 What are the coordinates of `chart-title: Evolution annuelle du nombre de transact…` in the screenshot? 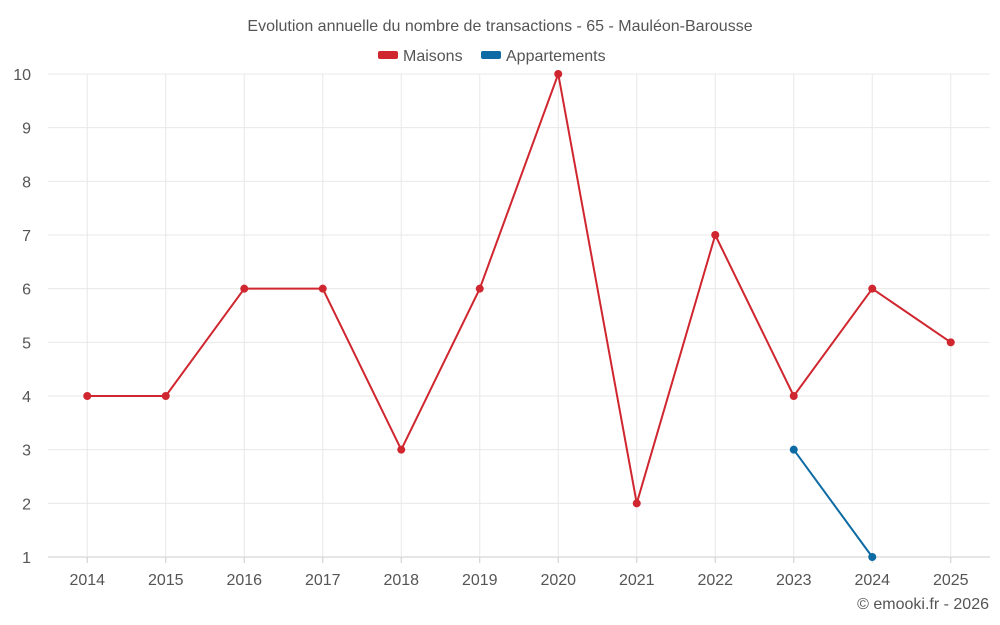 It's located at (499, 26).